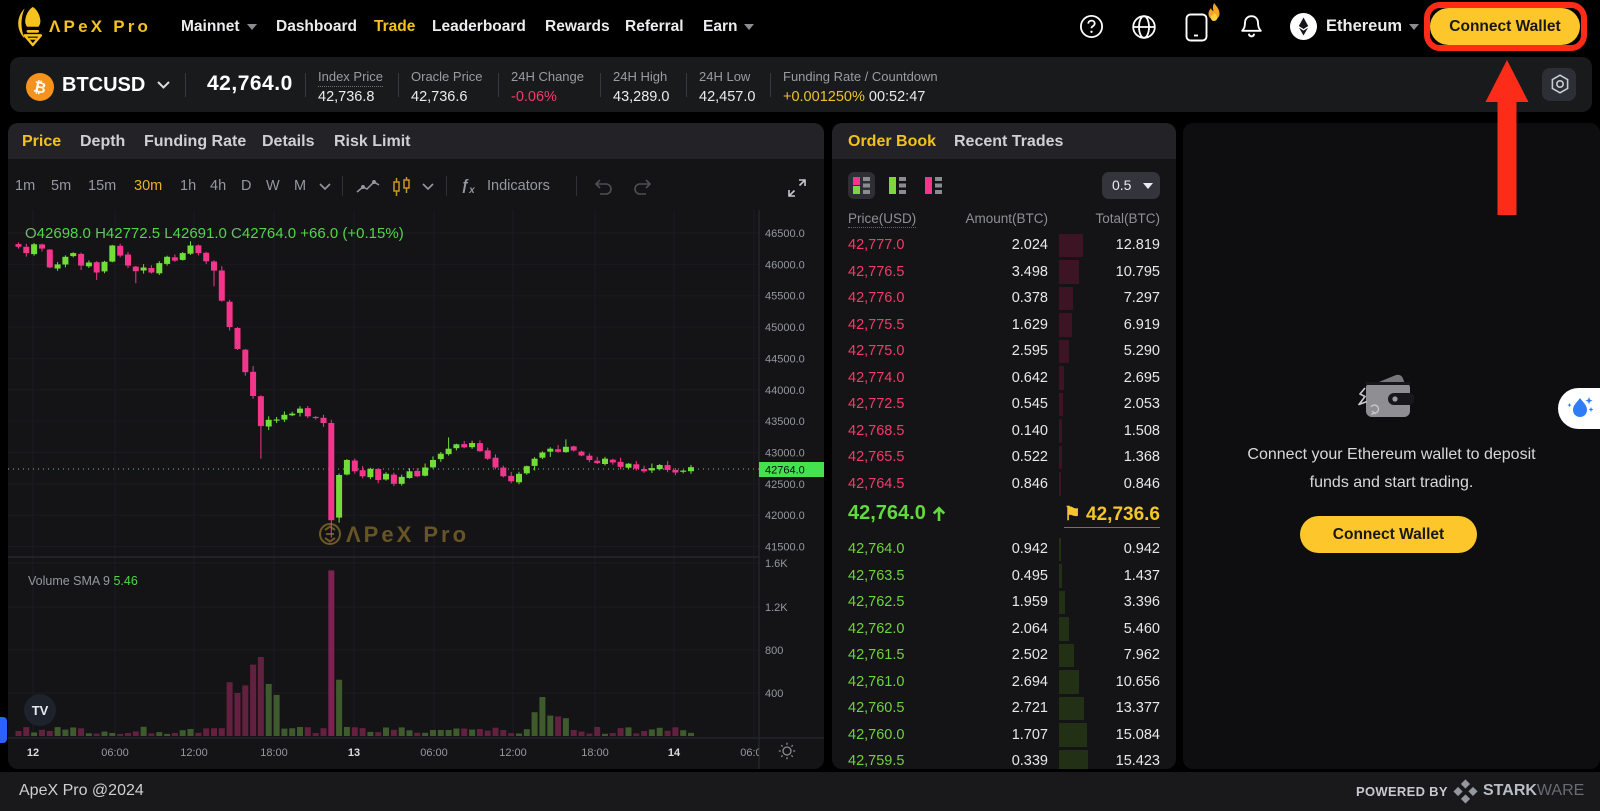 Image resolution: width=1600 pixels, height=811 pixels. I want to click on svg-text: 400, so click(774, 694).